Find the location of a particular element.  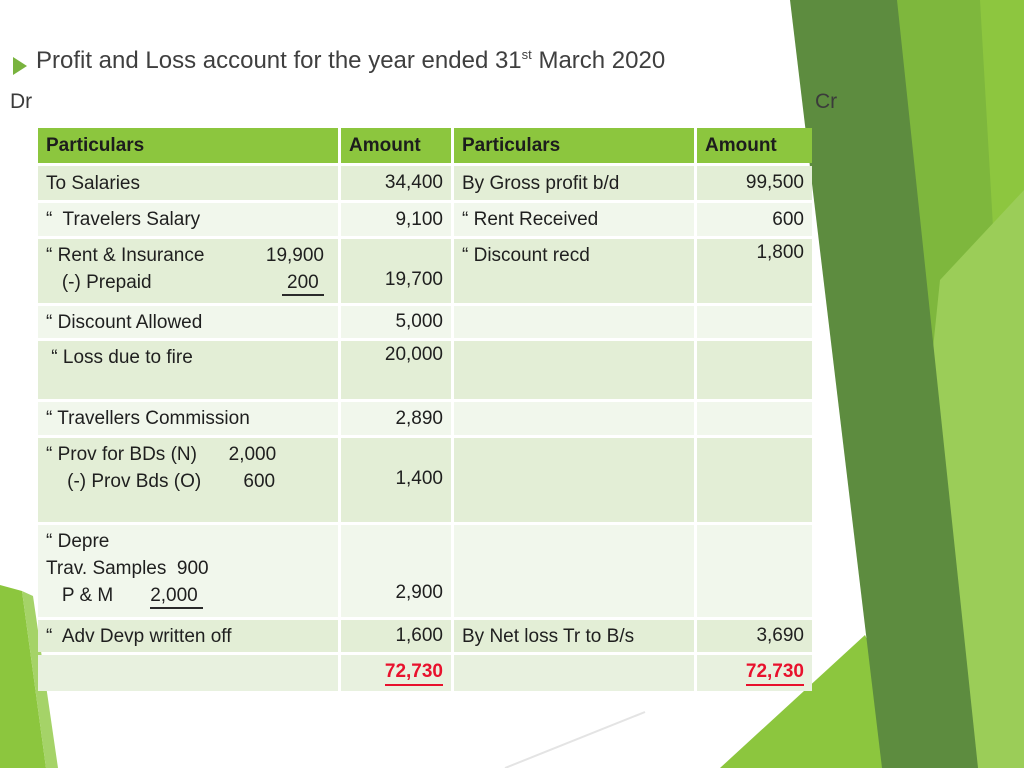

amount-value: 99,500 is located at coordinates (774, 182).